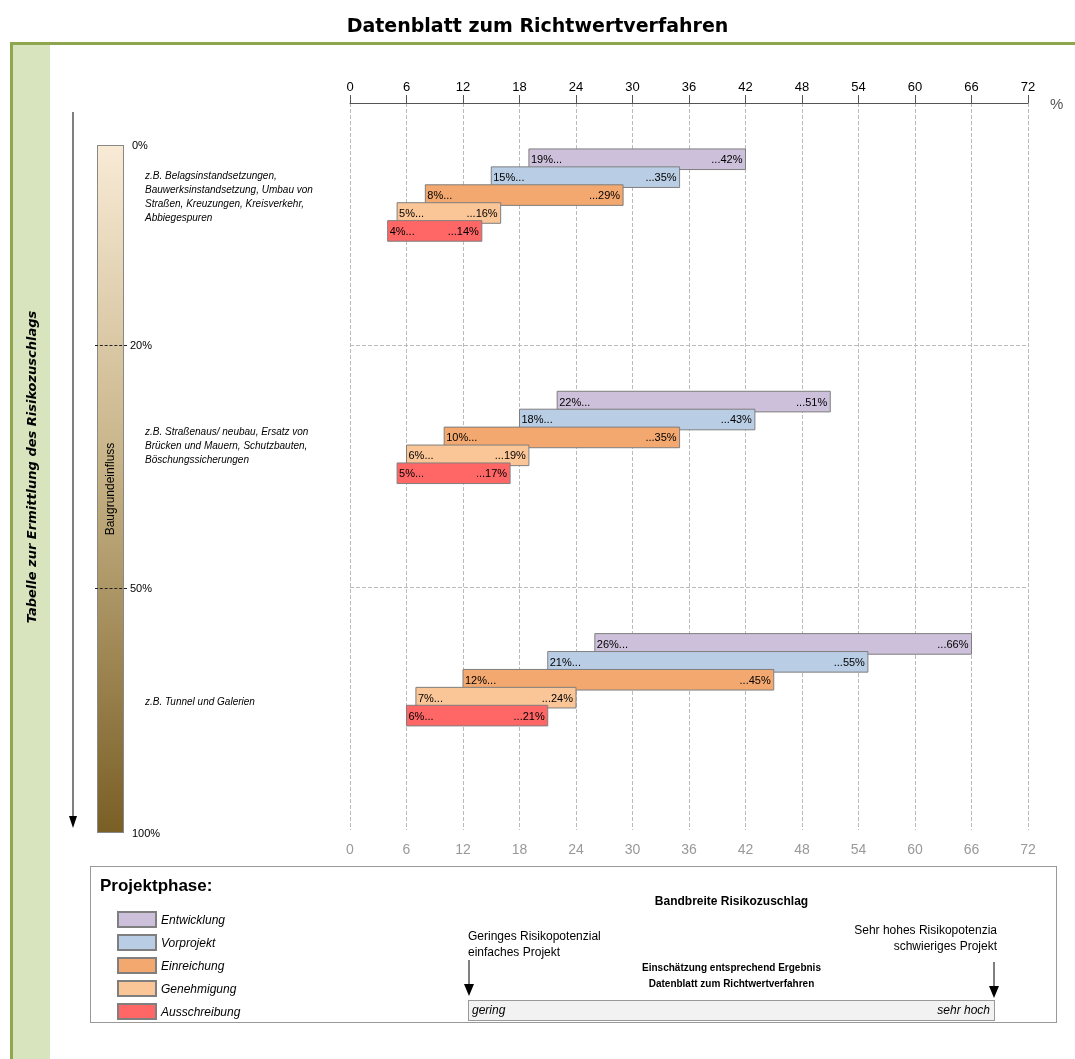 This screenshot has width=1075, height=1059. I want to click on x-tick-label: 6, so click(406, 86).